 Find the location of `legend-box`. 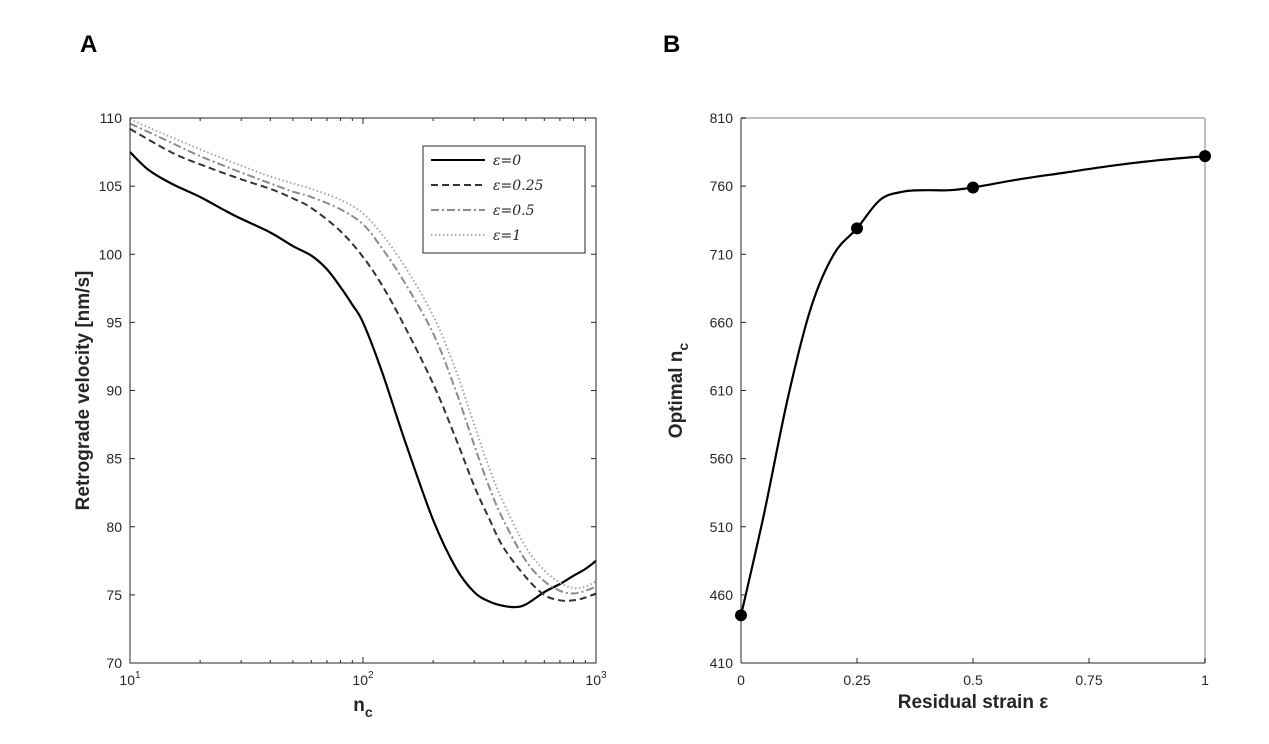

legend-box is located at coordinates (504, 199).